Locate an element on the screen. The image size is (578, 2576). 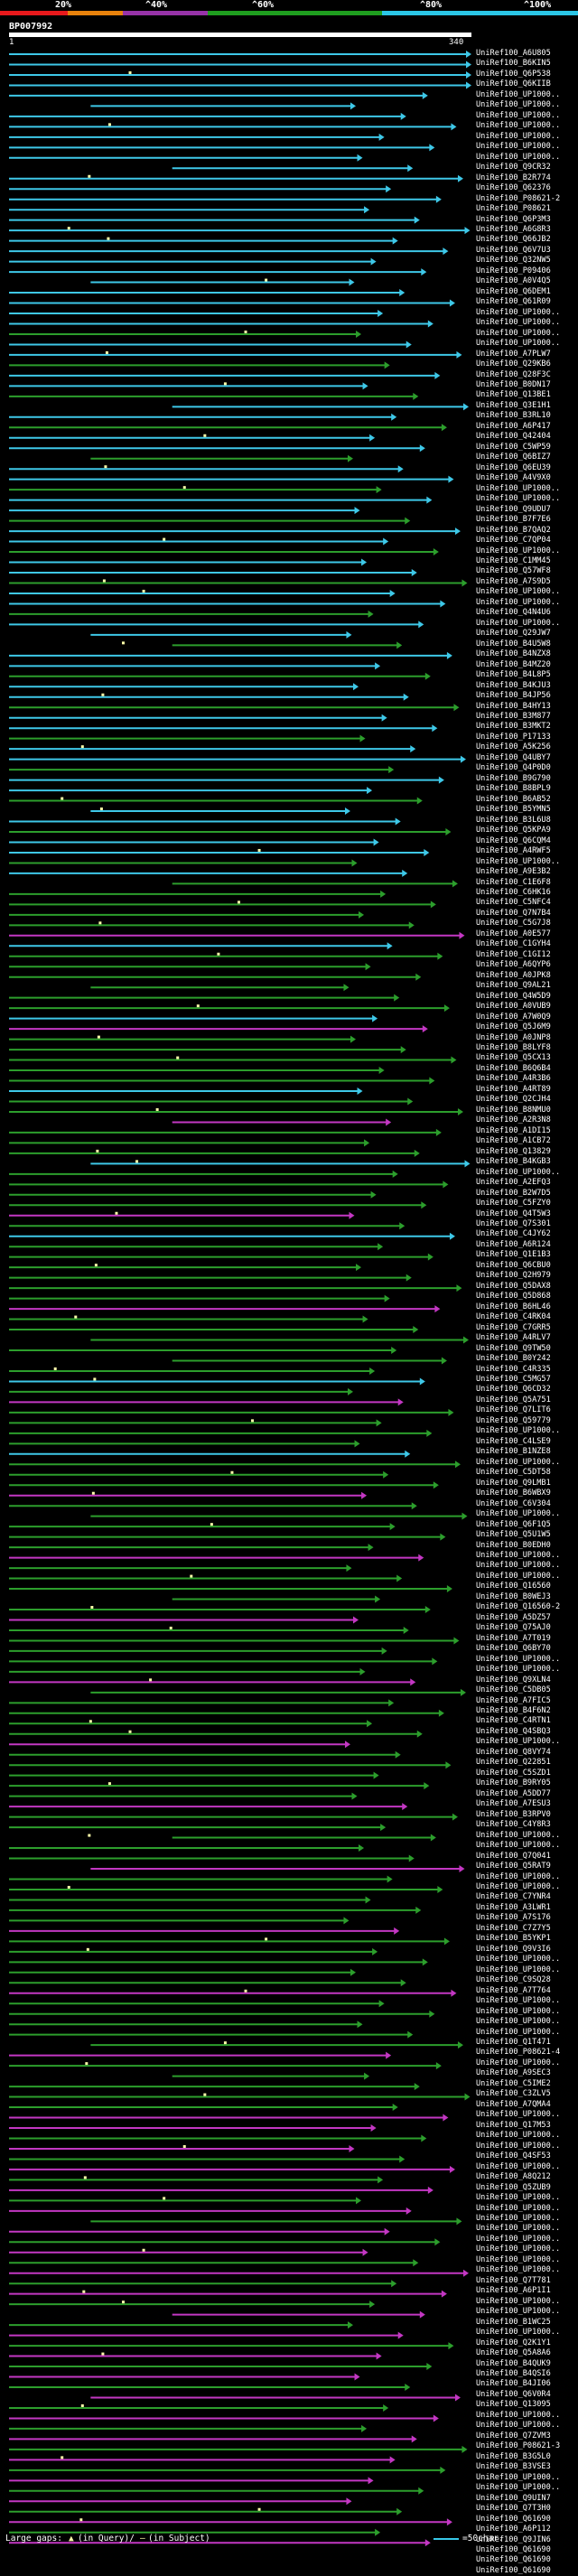
hit-label: UniRef100_C5WP59 is located at coordinates (513, 447).